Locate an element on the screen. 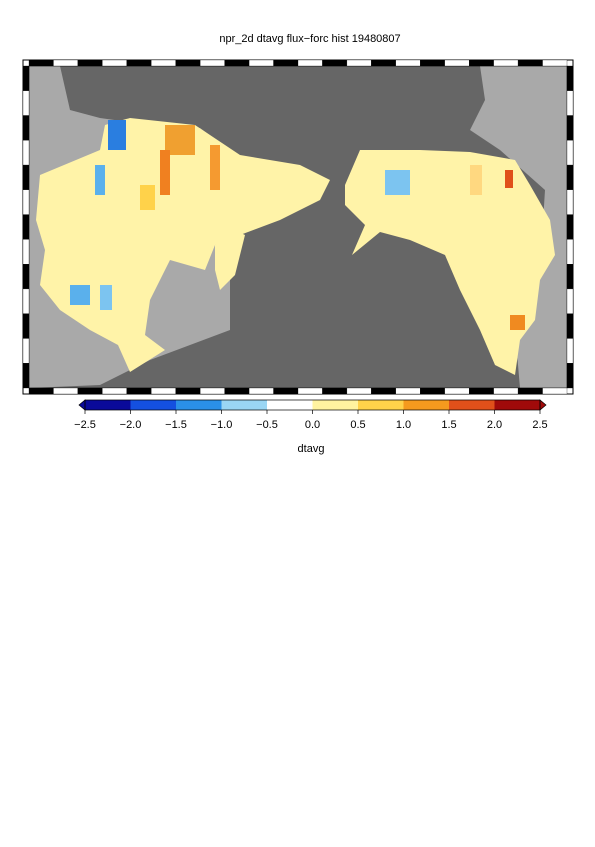 Image resolution: width=595 pixels, height=847 pixels. colorbar: −2.5 −2.0 −1.5 −1.0 −0.5 0.0 0.5 1.0 1.5 2.0 2.5 is located at coordinates (311, 415).